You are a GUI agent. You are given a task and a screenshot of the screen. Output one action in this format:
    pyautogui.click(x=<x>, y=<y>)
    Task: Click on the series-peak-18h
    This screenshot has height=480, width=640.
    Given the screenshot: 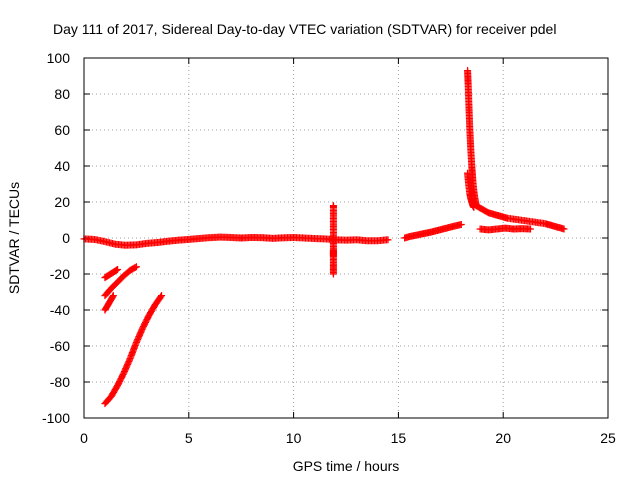 What is the action you would take?
    pyautogui.click(x=472, y=137)
    